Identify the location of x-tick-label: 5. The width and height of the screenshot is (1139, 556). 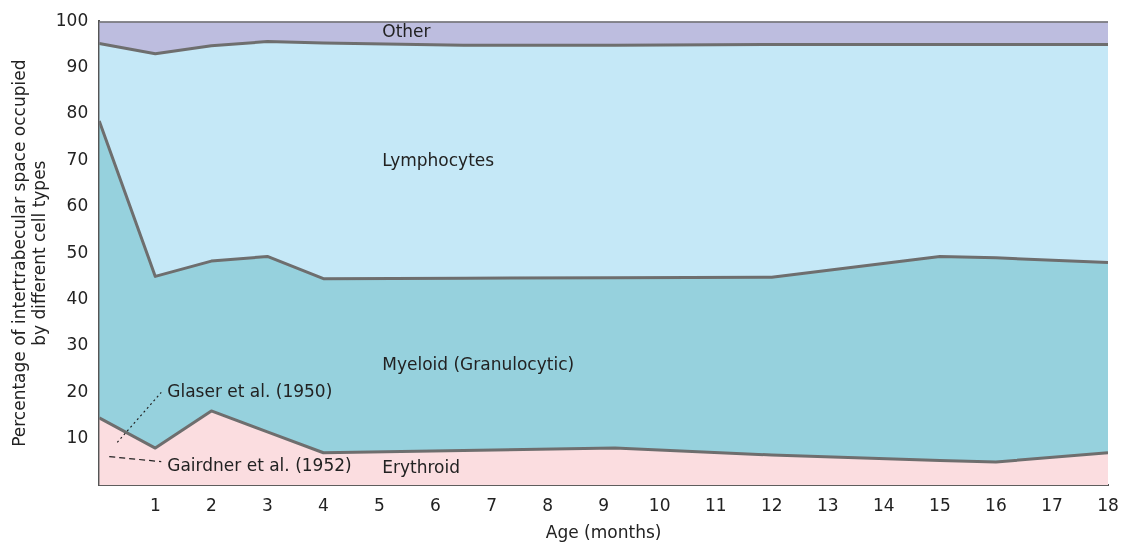
(379, 504).